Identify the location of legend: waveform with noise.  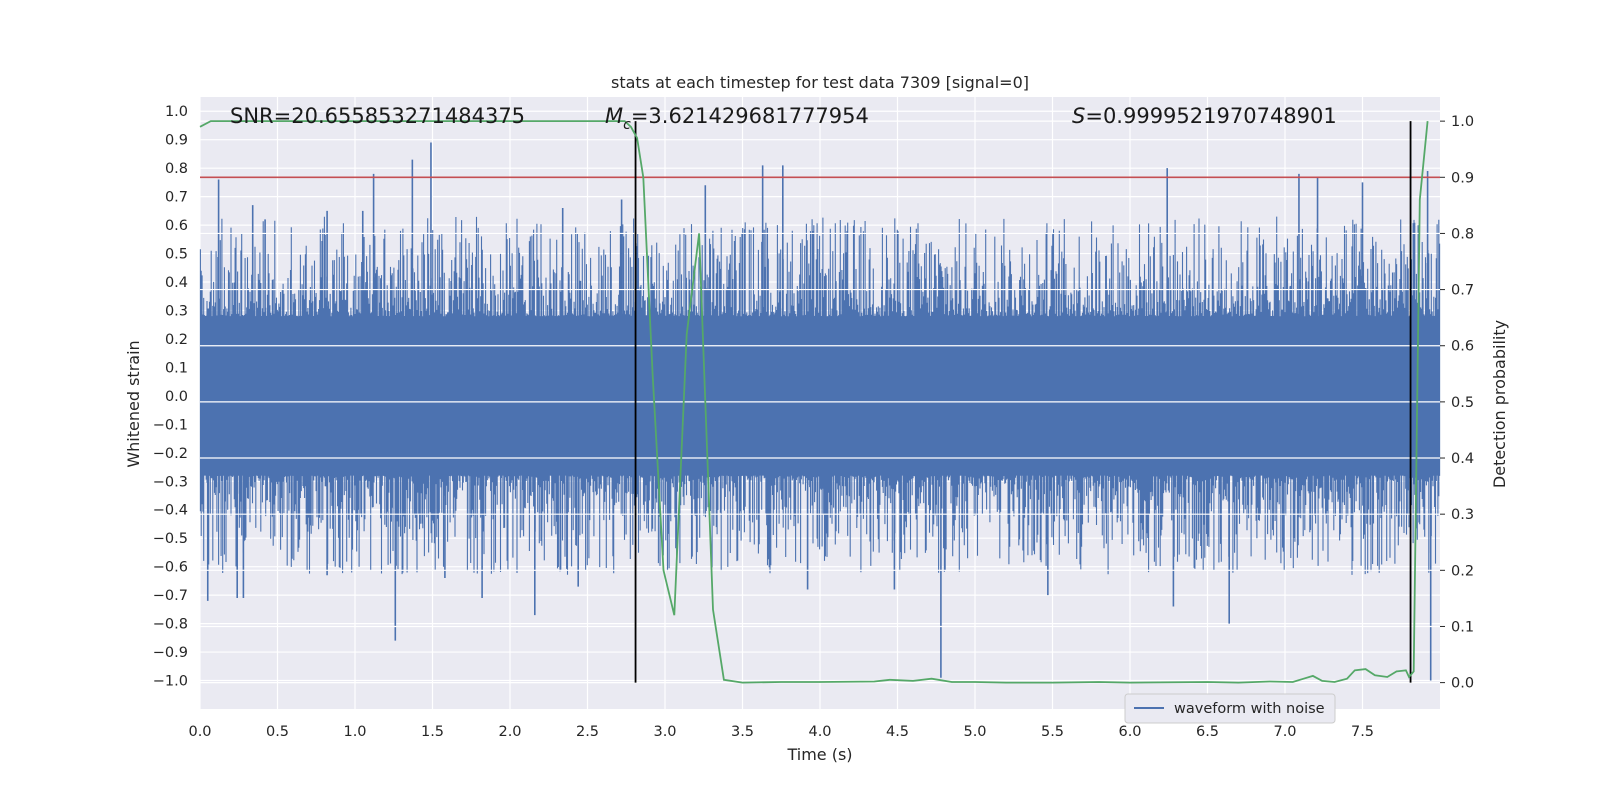
(1230, 708).